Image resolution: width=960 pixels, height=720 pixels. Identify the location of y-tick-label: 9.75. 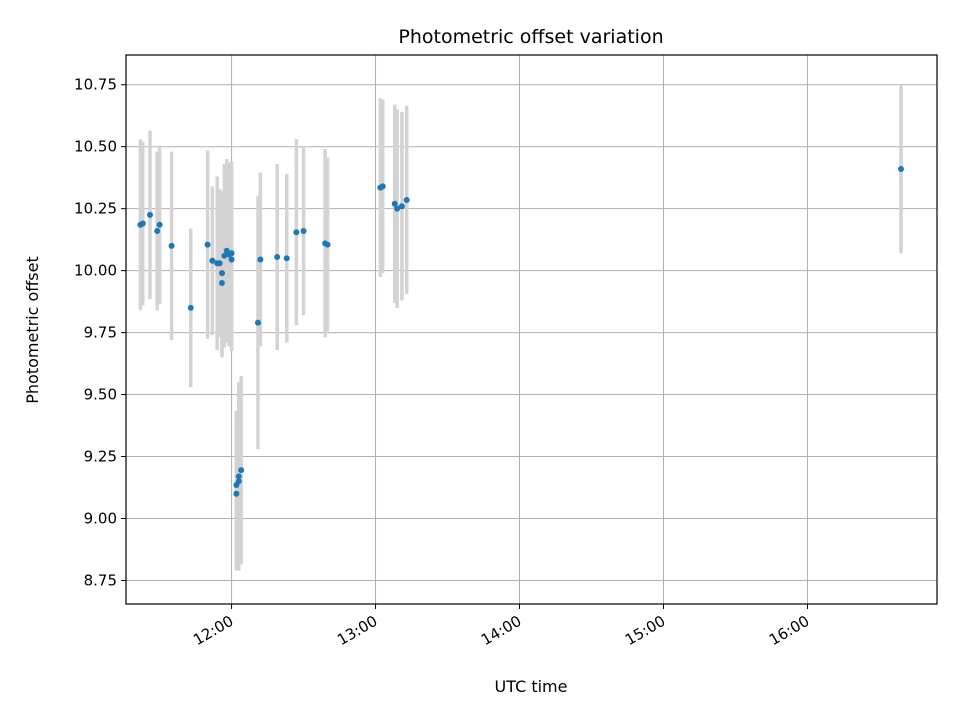
(100, 333).